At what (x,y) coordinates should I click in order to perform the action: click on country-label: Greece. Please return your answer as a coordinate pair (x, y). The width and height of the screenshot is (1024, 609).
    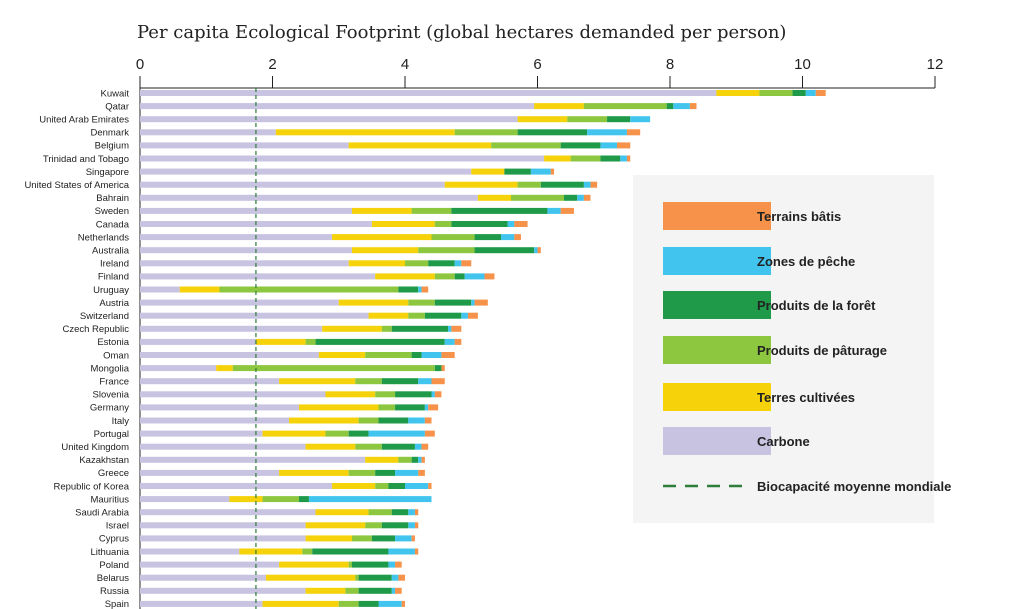
    Looking at the image, I should click on (113, 473).